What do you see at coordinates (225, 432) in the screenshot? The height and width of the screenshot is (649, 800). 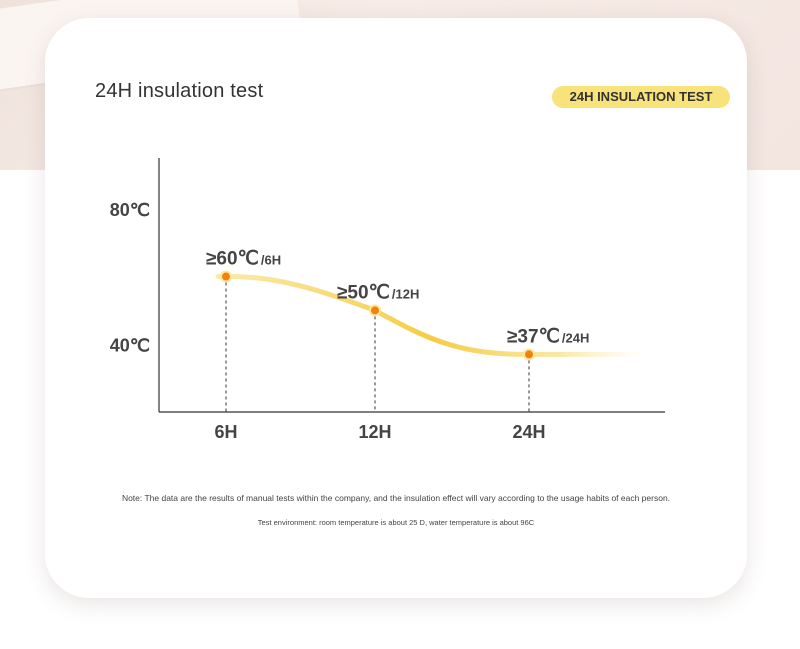 I see `x-tick-label: 6H` at bounding box center [225, 432].